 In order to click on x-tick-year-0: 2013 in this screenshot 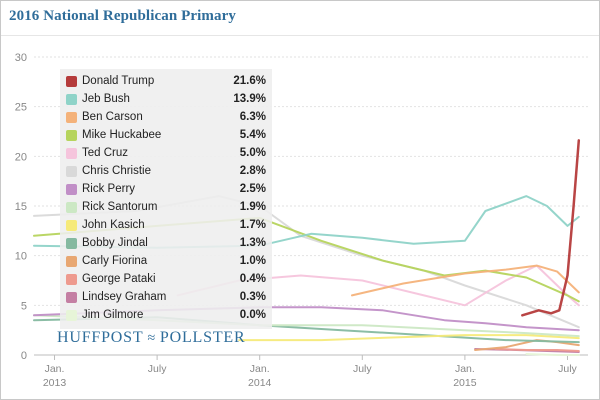, I will do `click(55, 383)`.